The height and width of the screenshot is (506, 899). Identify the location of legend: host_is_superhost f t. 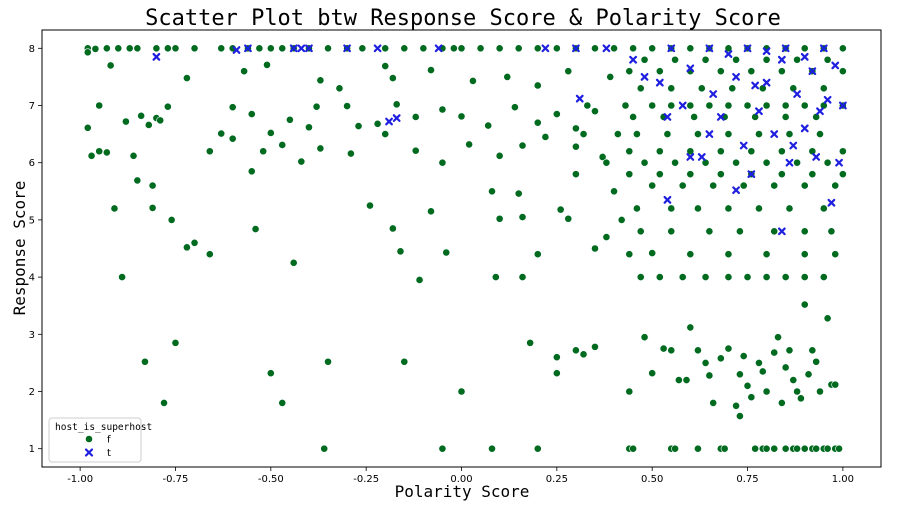
(100, 440).